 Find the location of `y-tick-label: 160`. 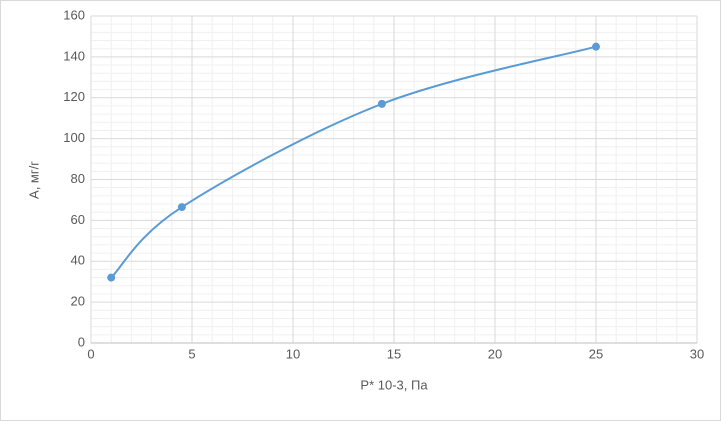

y-tick-label: 160 is located at coordinates (74, 14).